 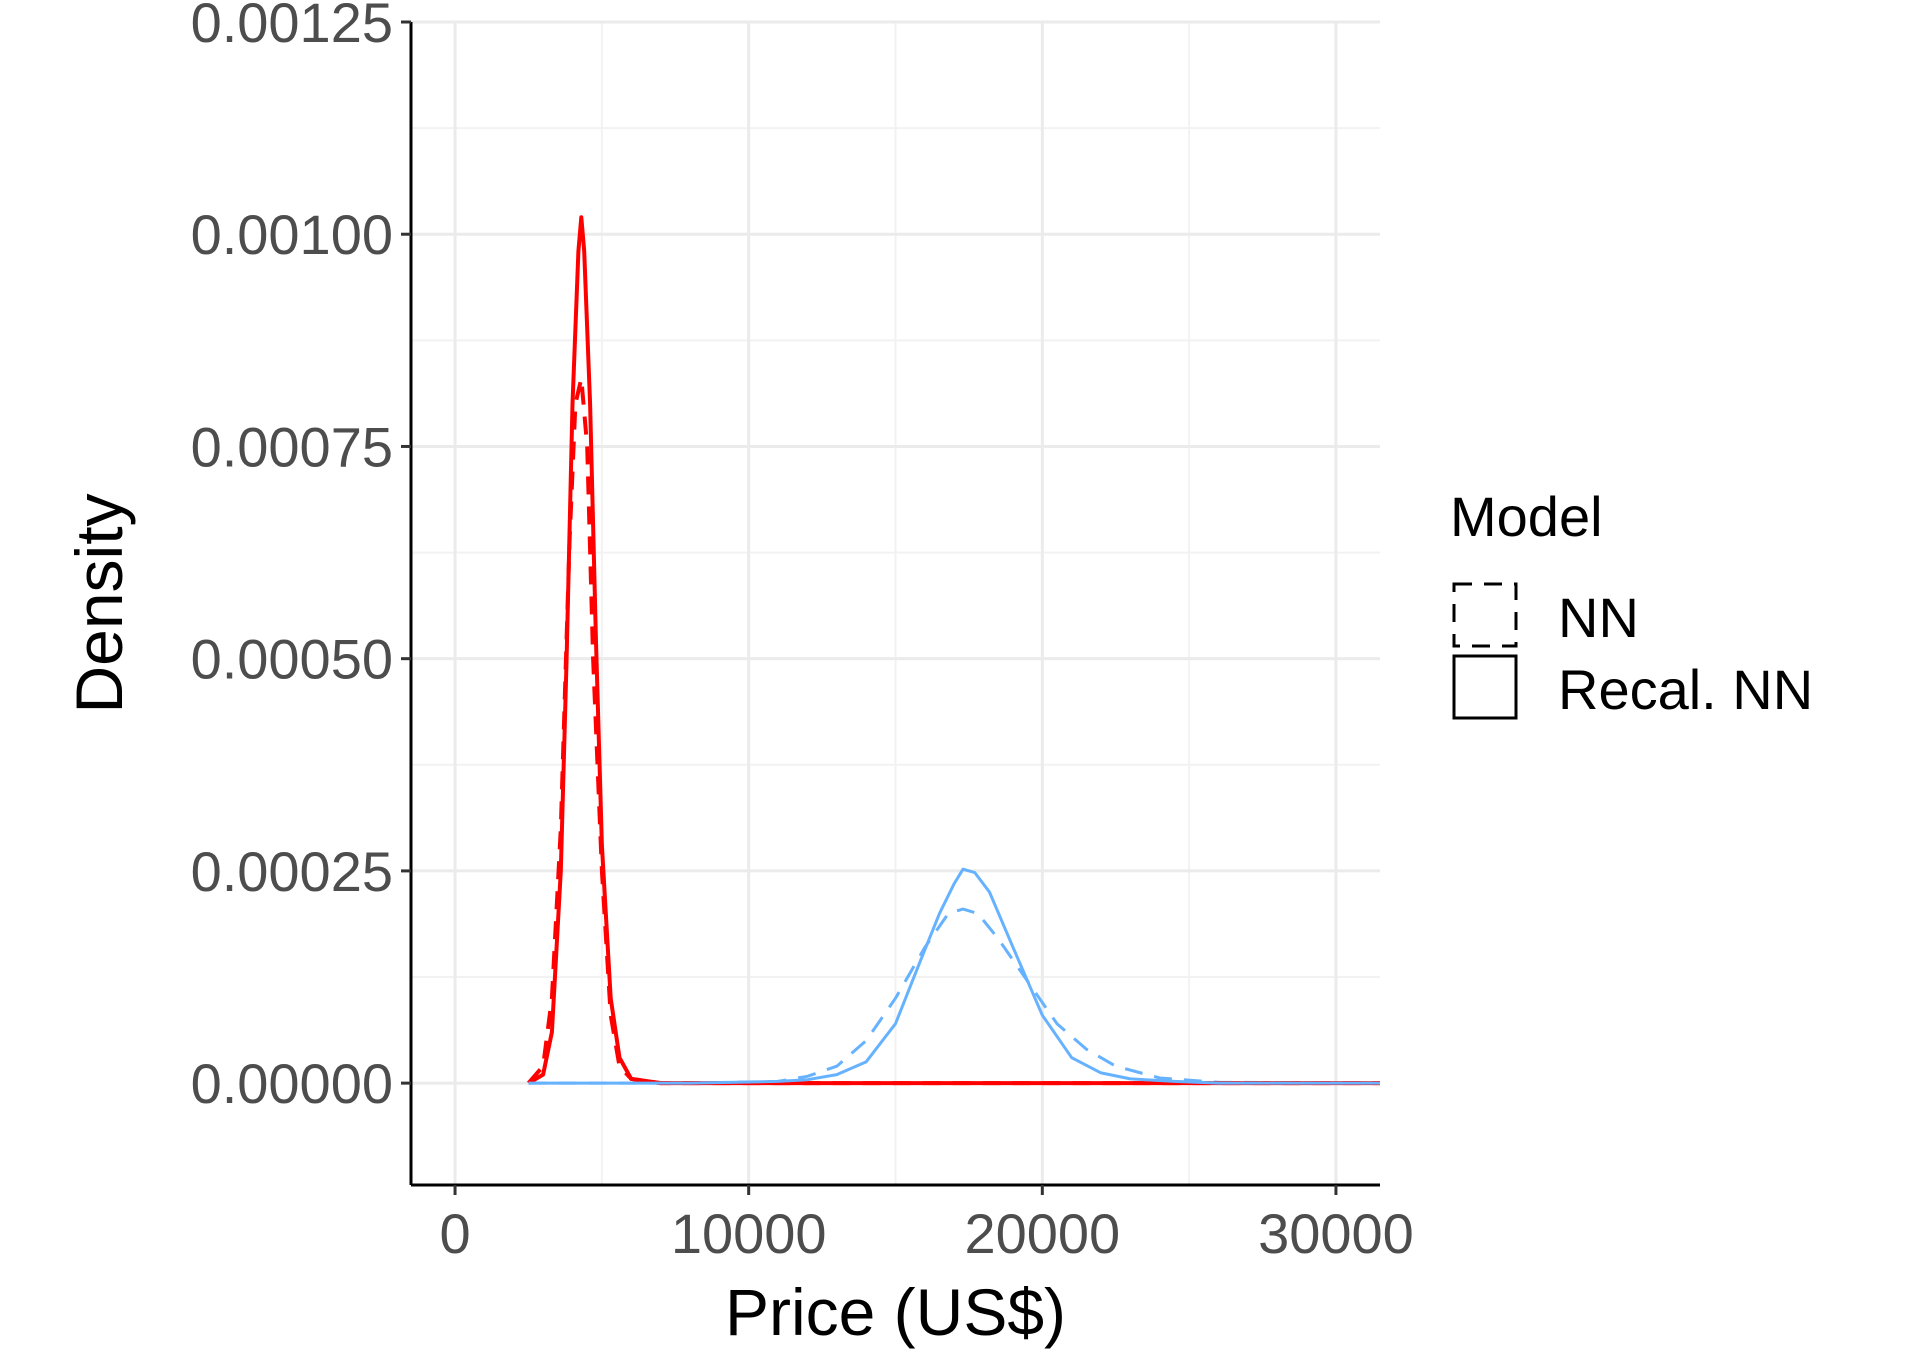 I want to click on density-line-blue-nn, so click(x=954, y=996).